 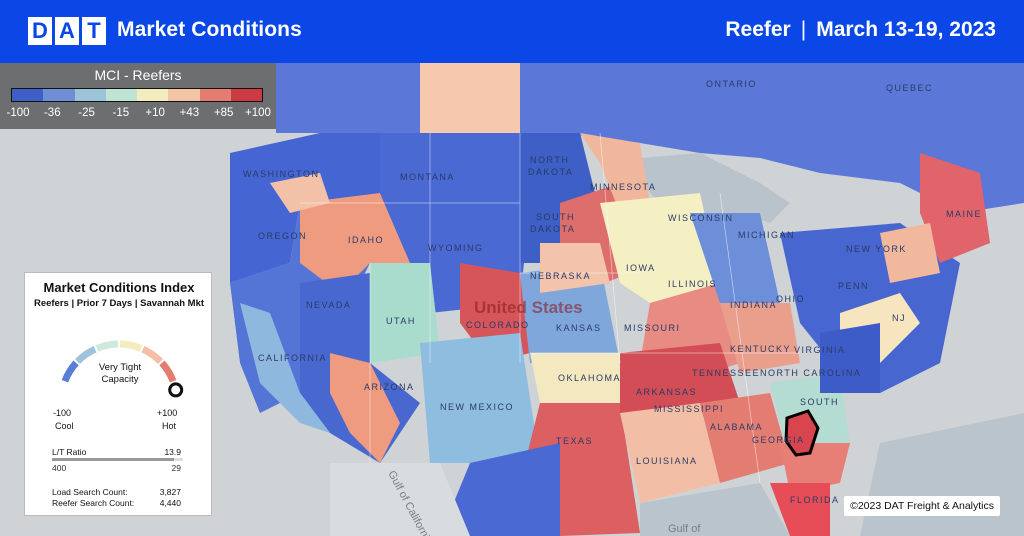 I want to click on dat-logo: D A T, so click(x=67, y=32).